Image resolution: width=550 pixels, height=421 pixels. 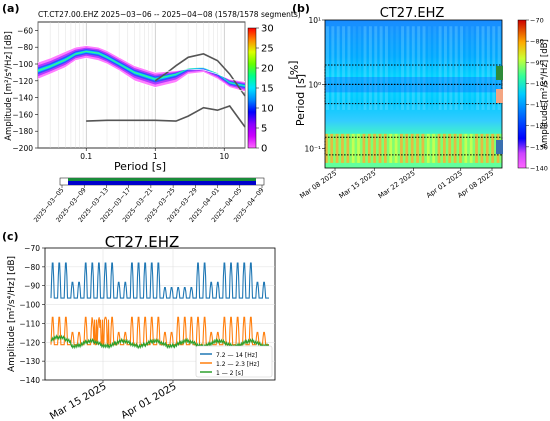 I want to click on panel-a-plot, so click(x=141, y=86).